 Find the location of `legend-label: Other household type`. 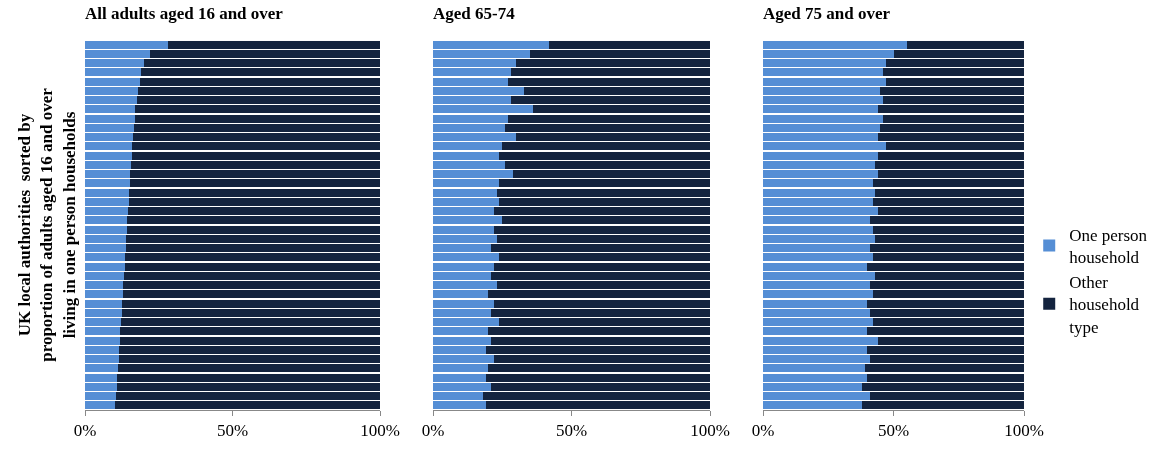

legend-label: Other household type is located at coordinates (1104, 305).